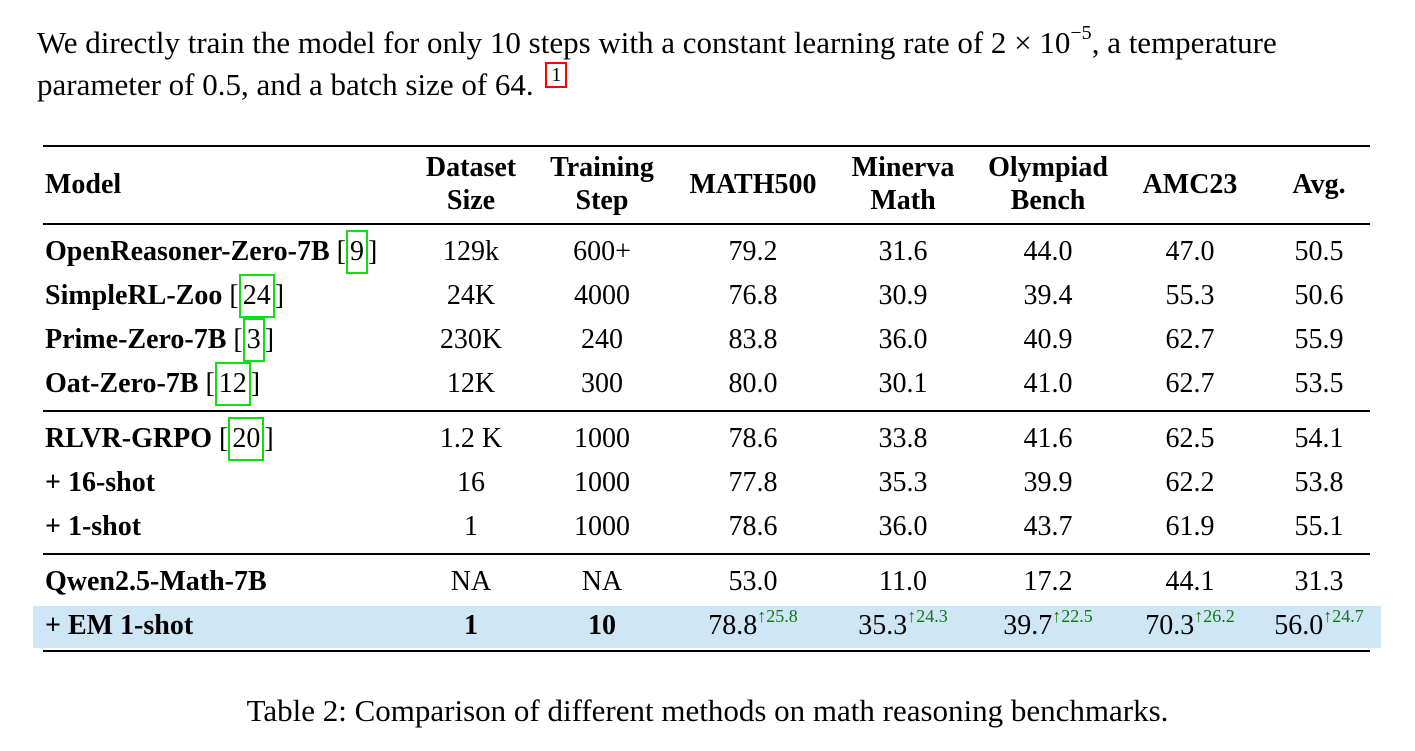 The height and width of the screenshot is (751, 1415). I want to click on em-row-steps: 10, so click(602, 625).